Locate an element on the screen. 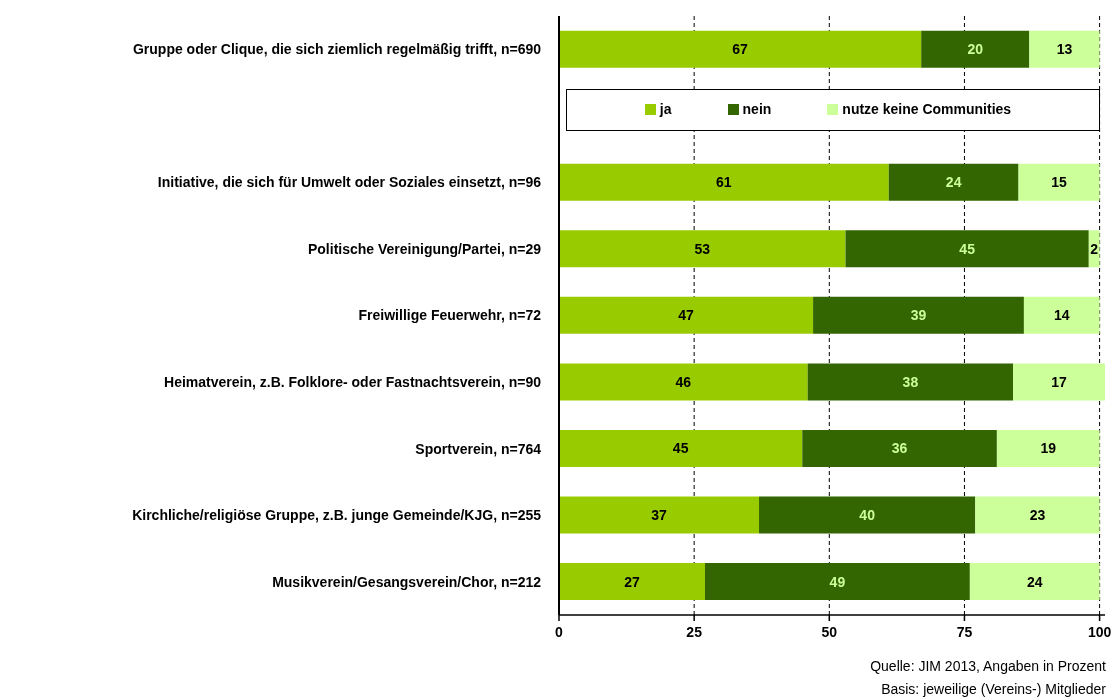 The width and height of the screenshot is (1115, 700). y-tick-label: Freiwillige Feuerwehr, n=72 is located at coordinates (450, 315).